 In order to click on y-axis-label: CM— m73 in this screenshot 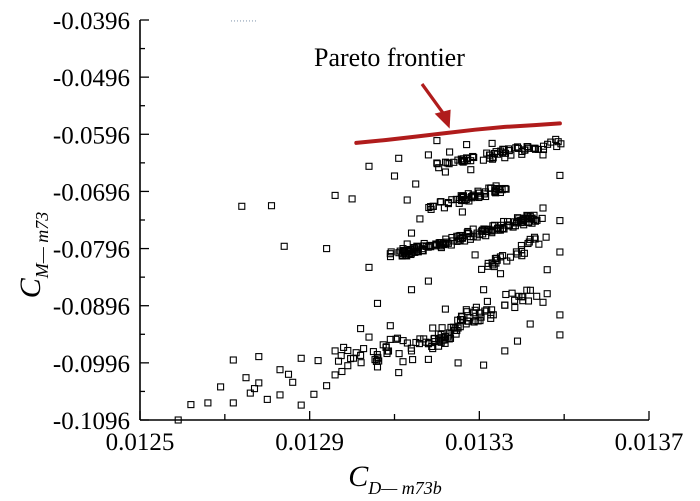, I will do `click(33, 255)`.